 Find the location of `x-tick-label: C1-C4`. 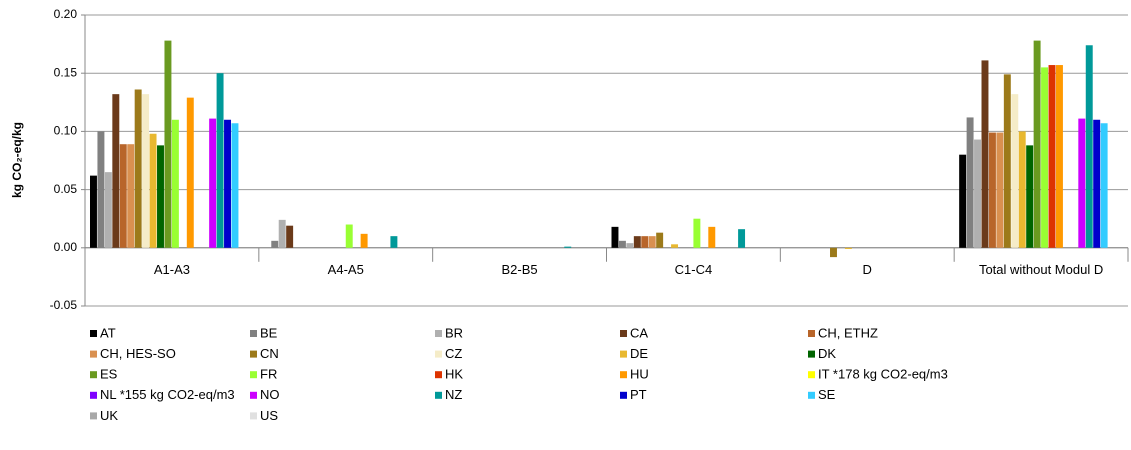

x-tick-label: C1-C4 is located at coordinates (694, 269).